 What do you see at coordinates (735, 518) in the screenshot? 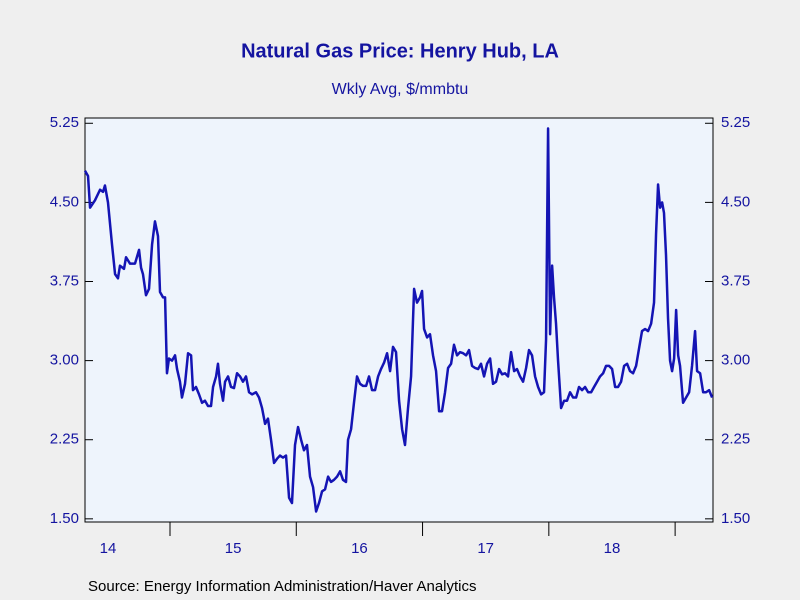
I see `y2-tick-label: 1.50` at bounding box center [735, 518].